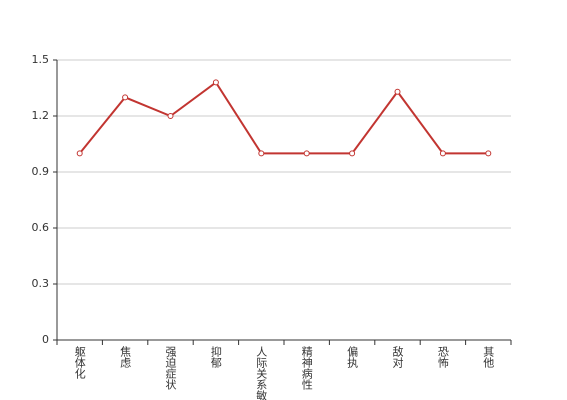 This screenshot has height=400, width=567. Describe the element at coordinates (79, 363) in the screenshot. I see `x-tick-label: 躯体化` at that location.